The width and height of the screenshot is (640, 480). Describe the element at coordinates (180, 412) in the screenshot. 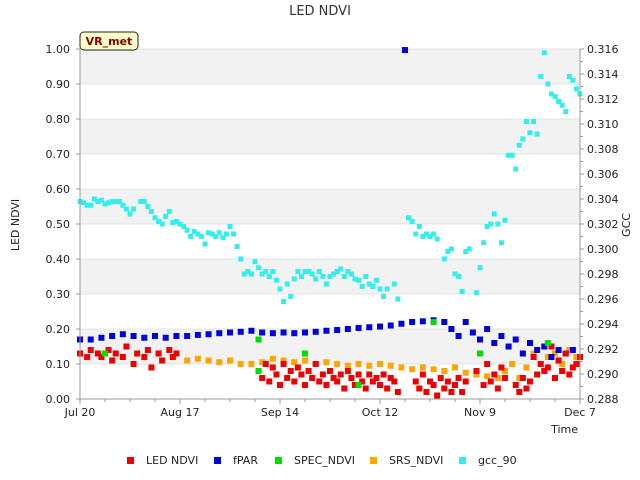

I see `x-tick-label: Aug 17` at that location.